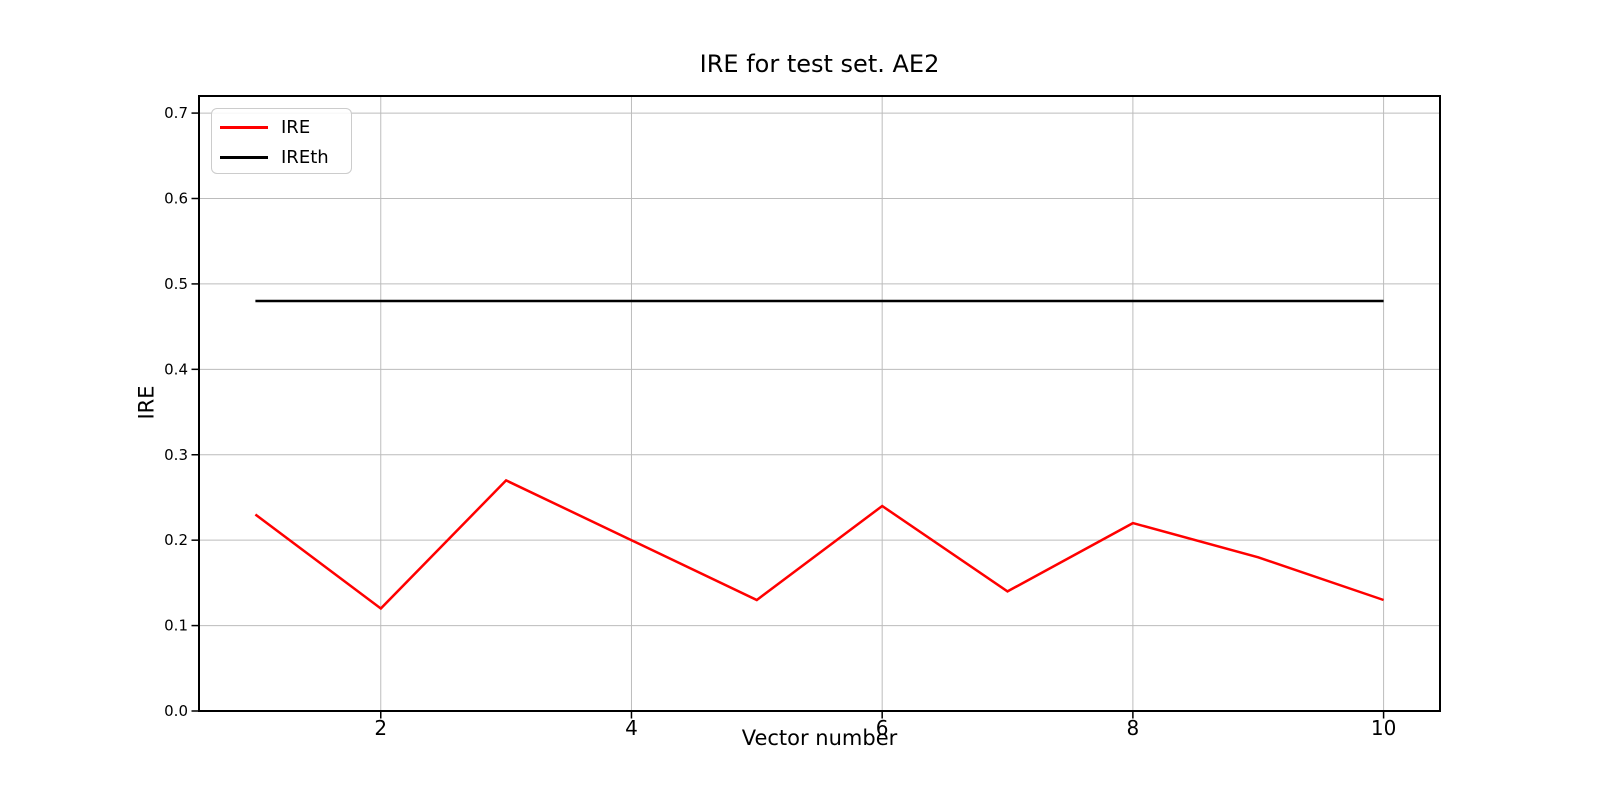  What do you see at coordinates (176, 455) in the screenshot?
I see `y-tick-label: 0.3` at bounding box center [176, 455].